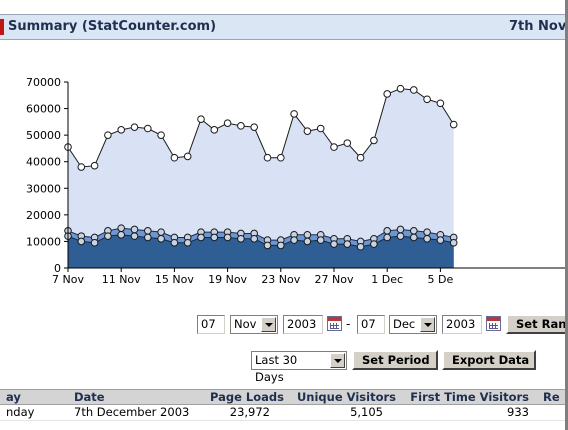 This screenshot has width=568, height=430. I want to click on x-tick-label: 23 Nov, so click(280, 279).